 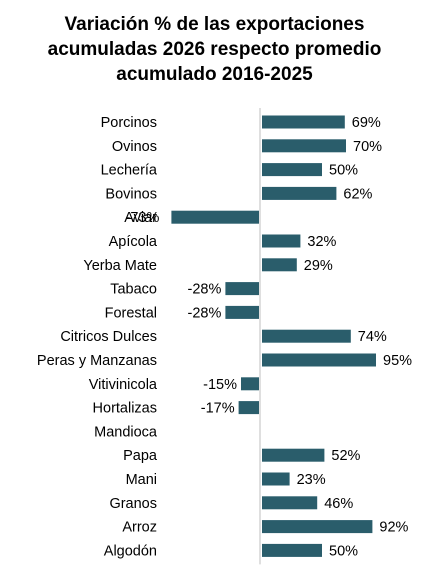 What do you see at coordinates (141, 480) in the screenshot?
I see `category-label: Mani` at bounding box center [141, 480].